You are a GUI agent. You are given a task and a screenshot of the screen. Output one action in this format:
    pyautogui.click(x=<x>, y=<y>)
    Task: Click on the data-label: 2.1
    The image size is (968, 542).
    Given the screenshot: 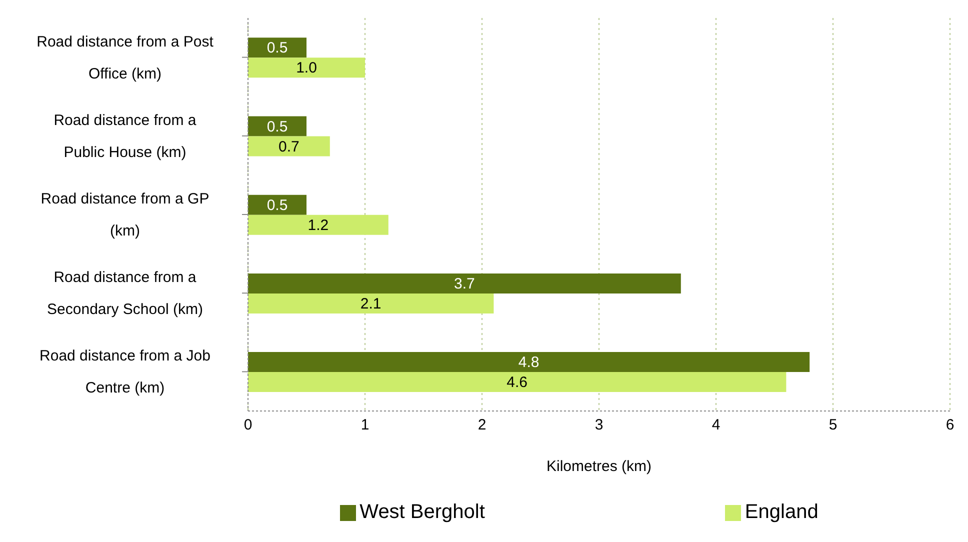 What is the action you would take?
    pyautogui.click(x=371, y=303)
    